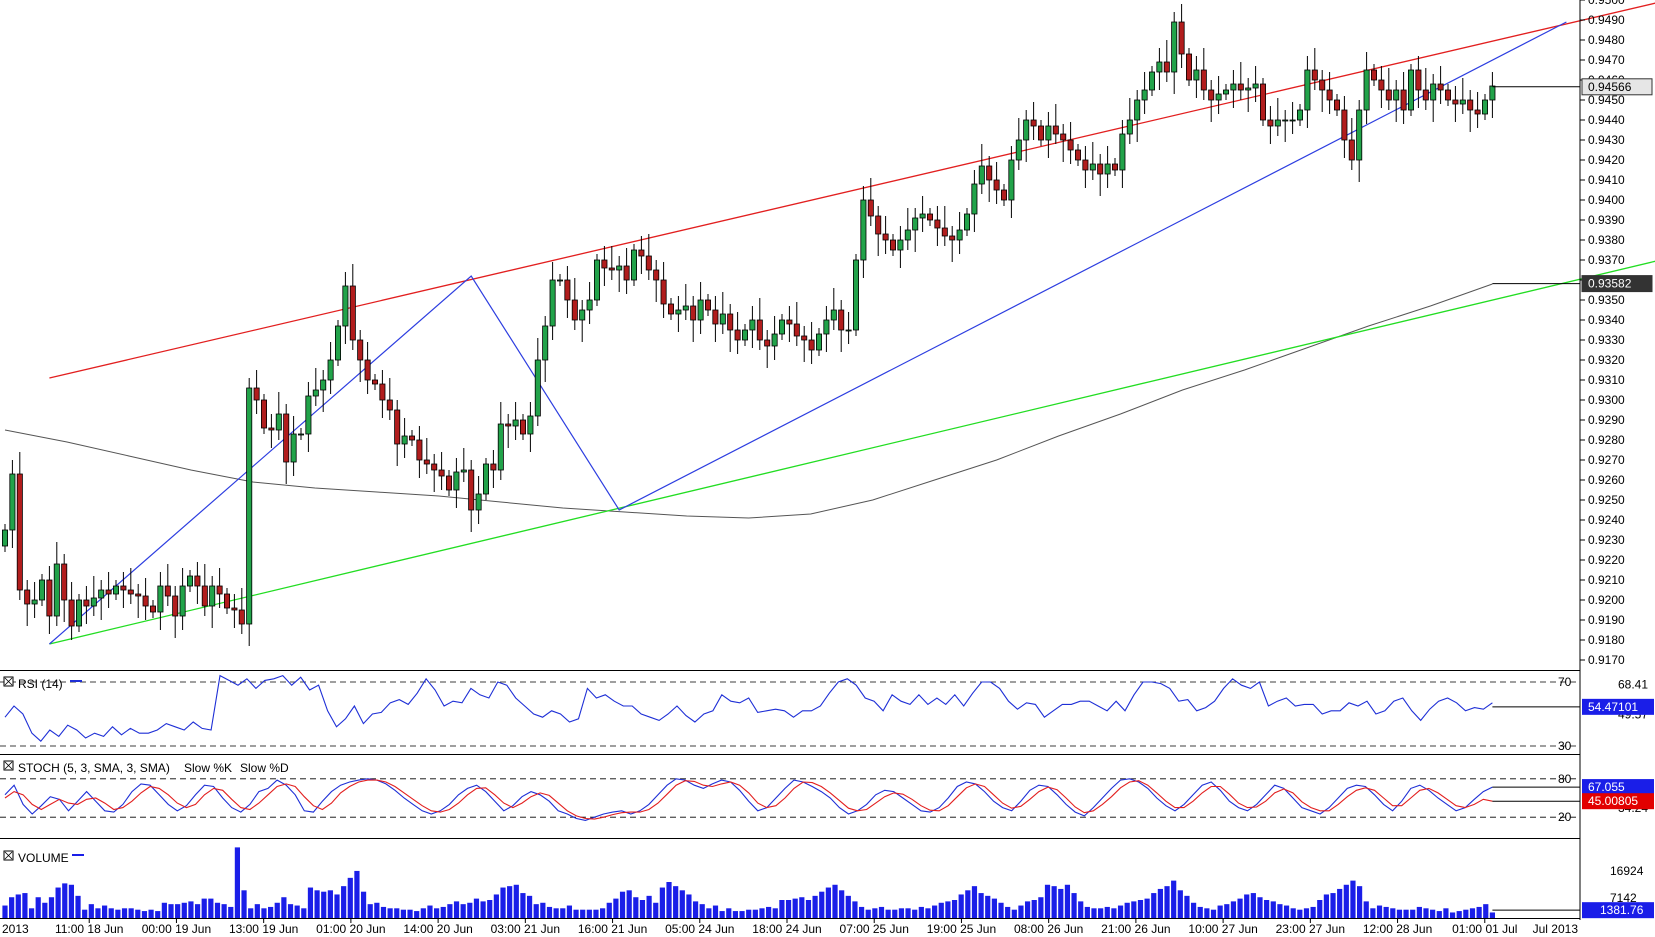 Image resolution: width=1655 pixels, height=937 pixels. I want to click on price-tick-label: 0.9490, so click(1606, 20).